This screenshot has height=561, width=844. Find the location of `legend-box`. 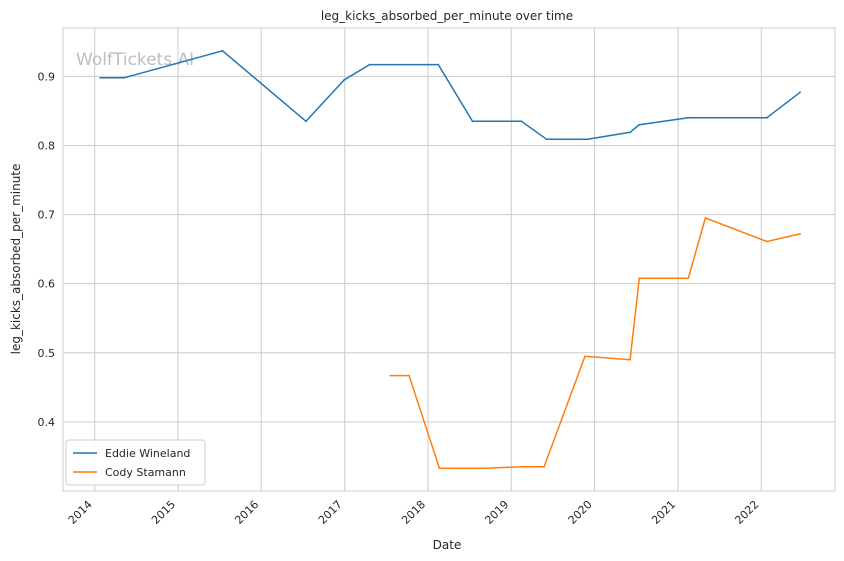

legend-box is located at coordinates (135, 462).